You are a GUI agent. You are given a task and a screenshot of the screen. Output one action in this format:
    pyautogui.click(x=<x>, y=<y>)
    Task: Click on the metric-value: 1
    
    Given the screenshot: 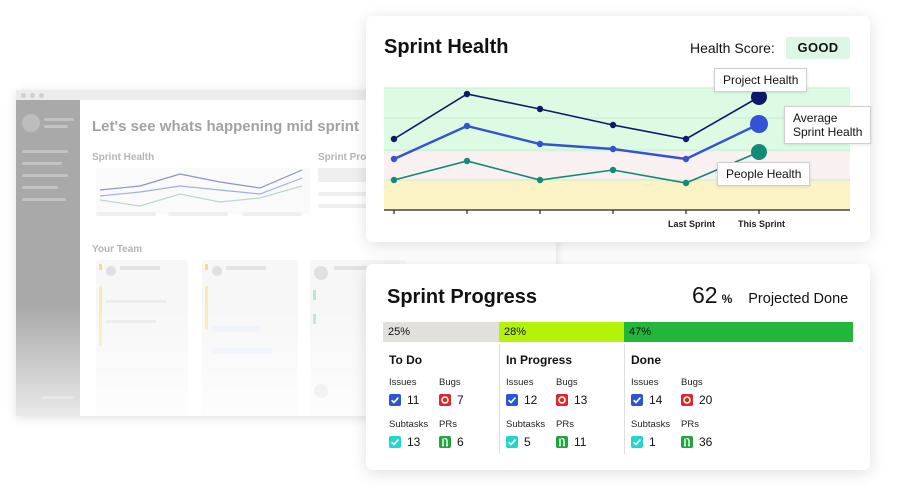 What is the action you would take?
    pyautogui.click(x=652, y=442)
    